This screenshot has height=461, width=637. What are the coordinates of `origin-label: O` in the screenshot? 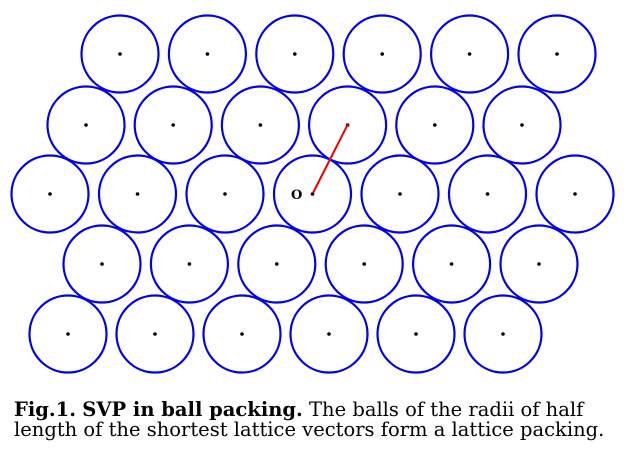 It's located at (296, 195).